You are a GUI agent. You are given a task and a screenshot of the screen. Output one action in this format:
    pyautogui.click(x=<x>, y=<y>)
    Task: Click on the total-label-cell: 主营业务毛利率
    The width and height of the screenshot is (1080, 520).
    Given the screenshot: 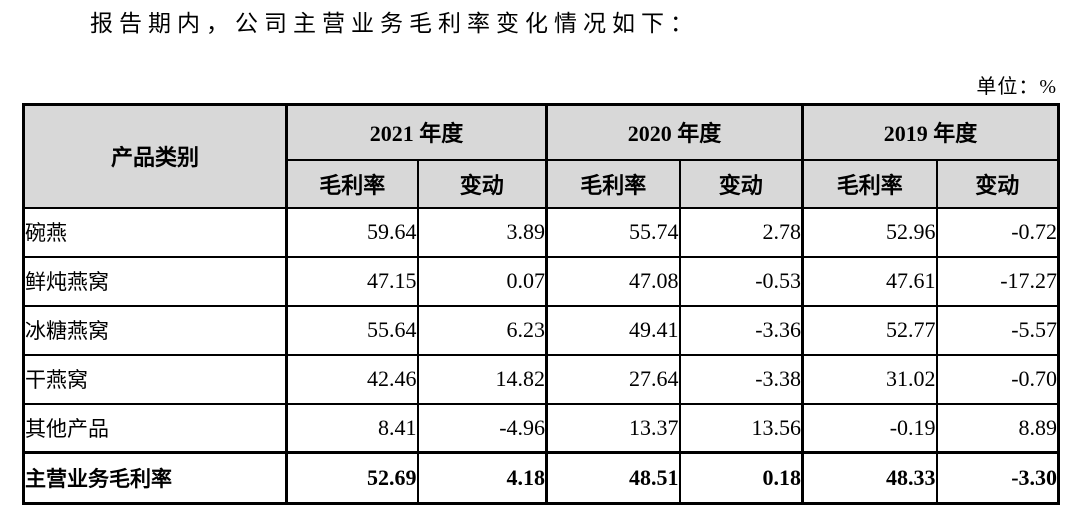 What is the action you would take?
    pyautogui.click(x=155, y=478)
    